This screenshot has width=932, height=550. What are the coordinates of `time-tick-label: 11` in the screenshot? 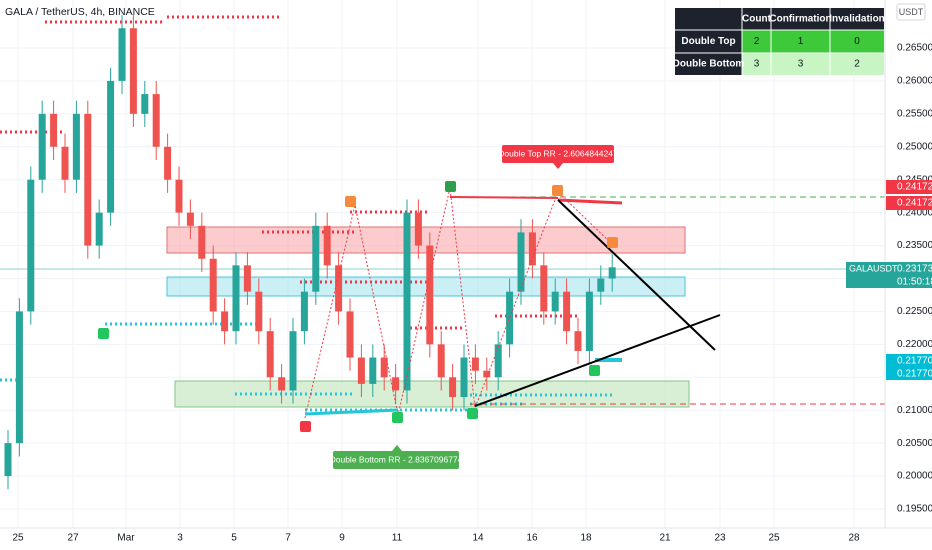 It's located at (397, 538).